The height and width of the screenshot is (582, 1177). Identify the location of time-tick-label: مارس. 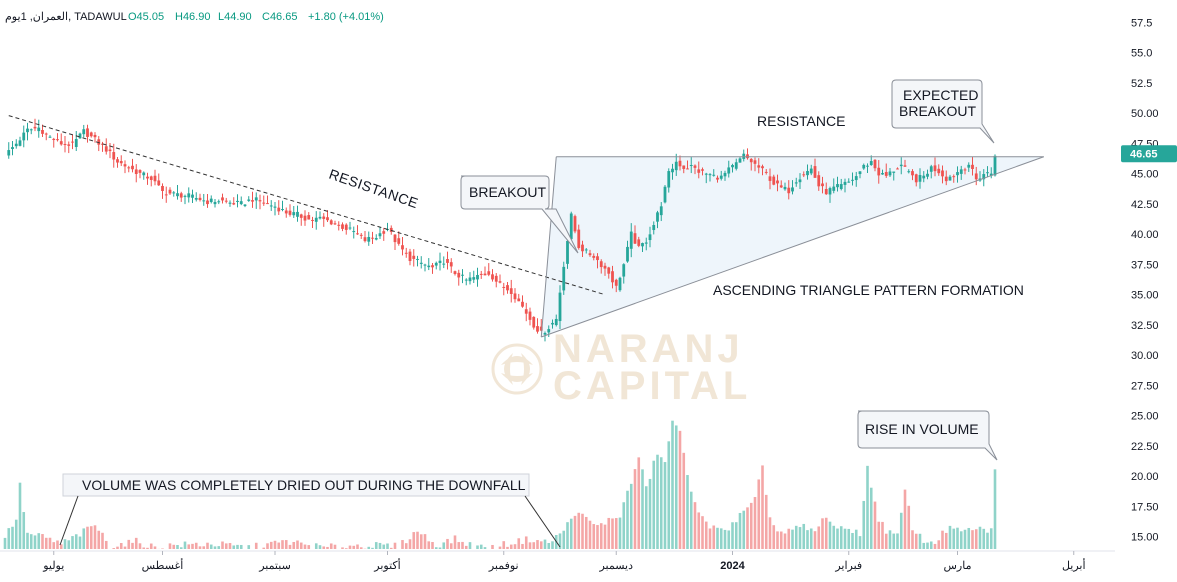
(958, 566).